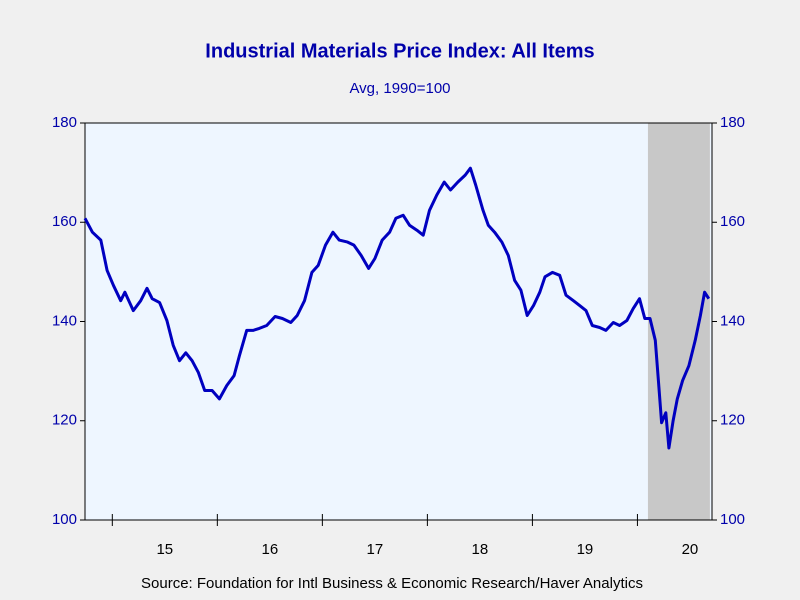 The image size is (800, 600). What do you see at coordinates (585, 549) in the screenshot?
I see `x-tick-label: 19` at bounding box center [585, 549].